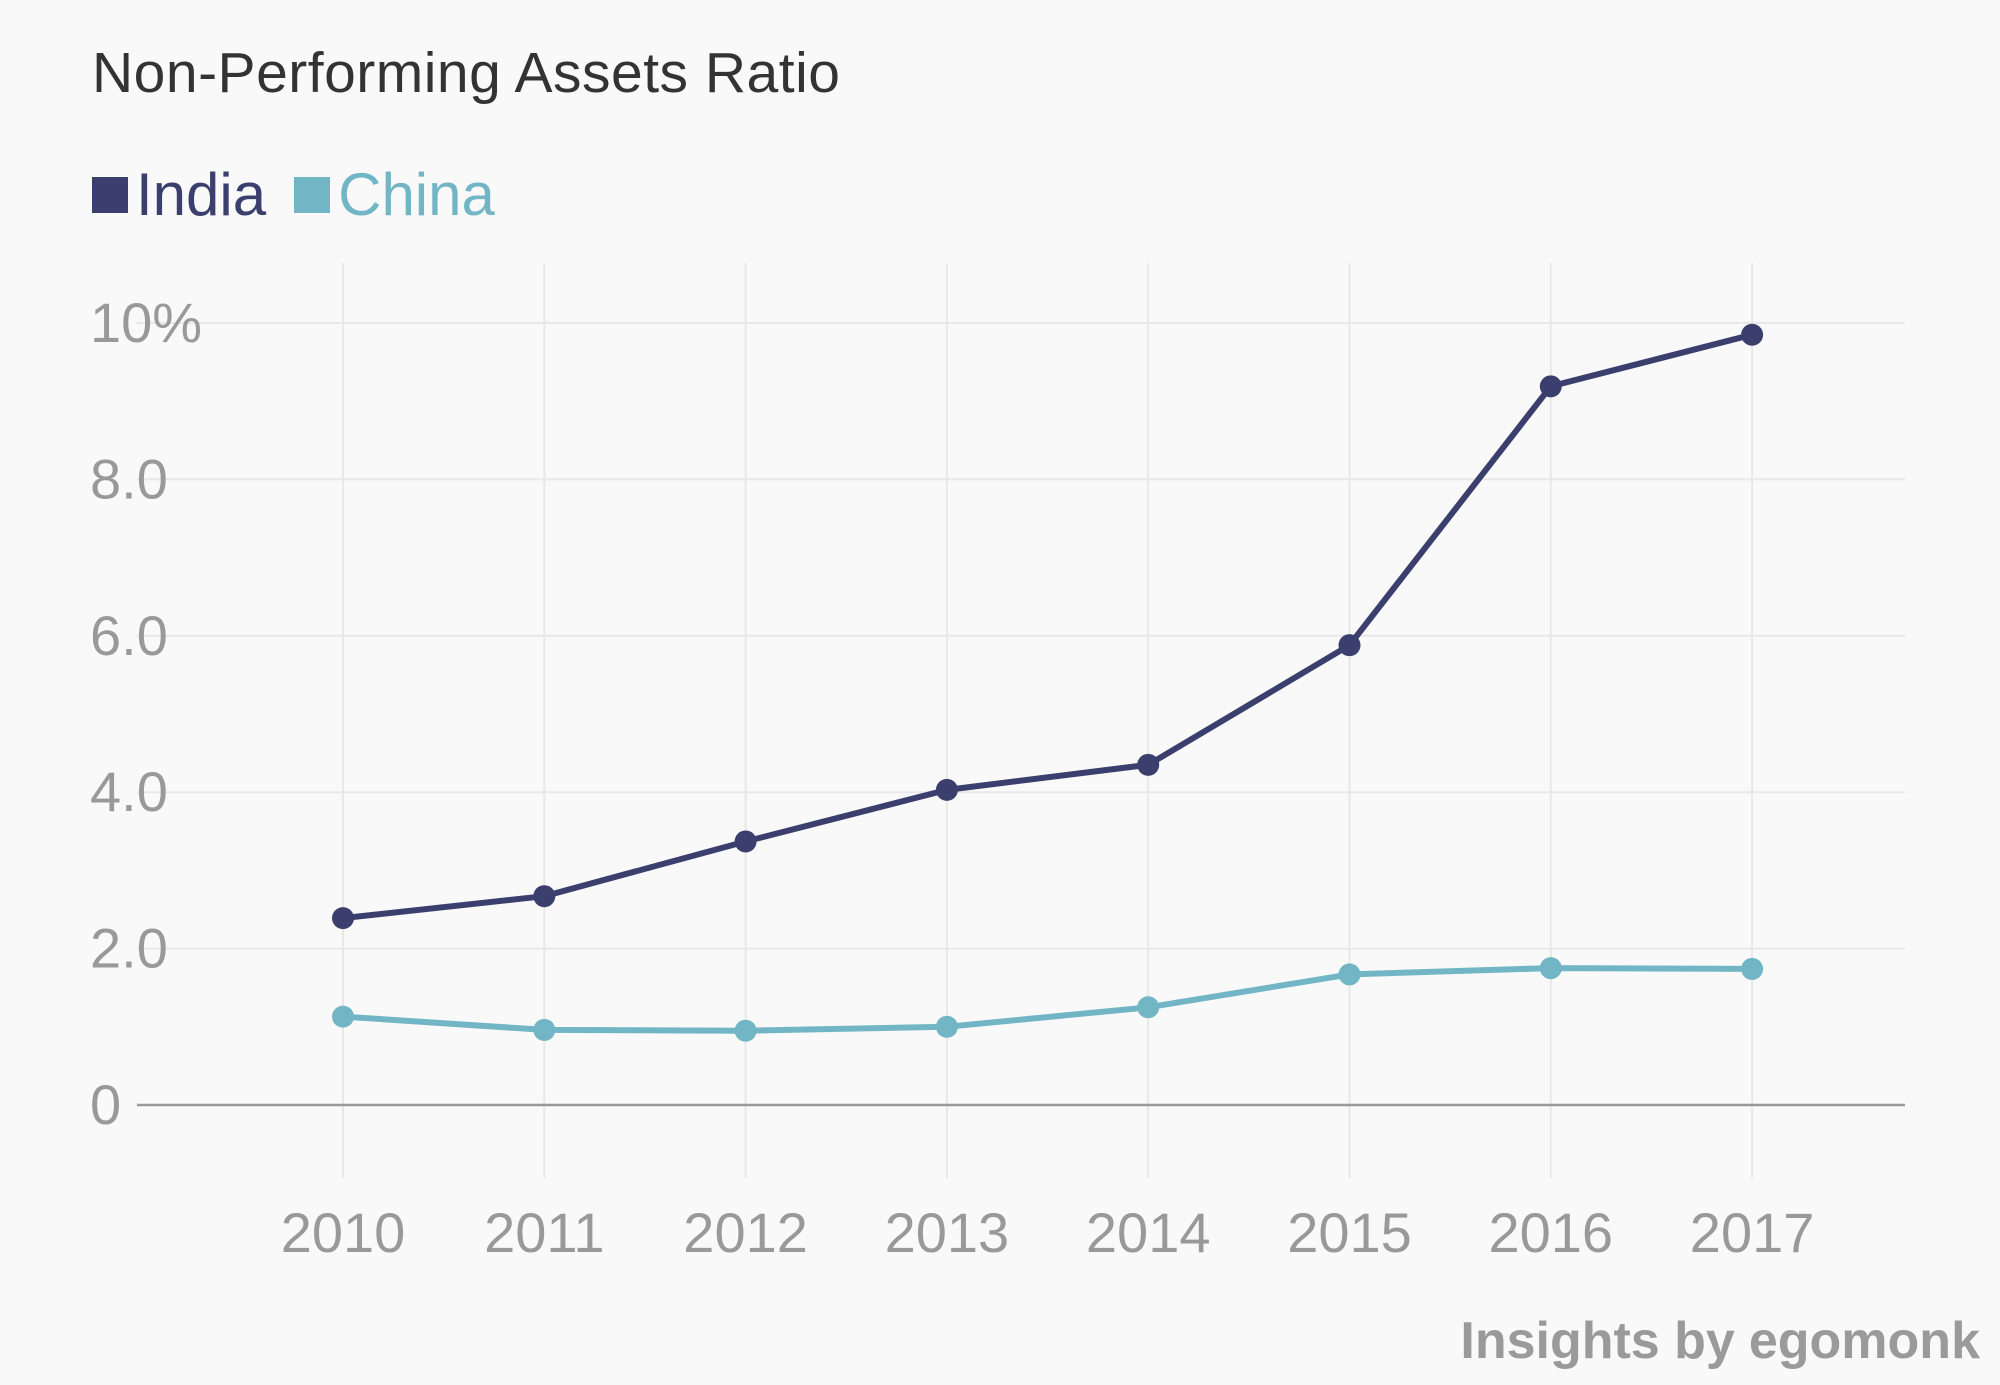  I want to click on y-tick-label-2: 2.0, so click(129, 948).